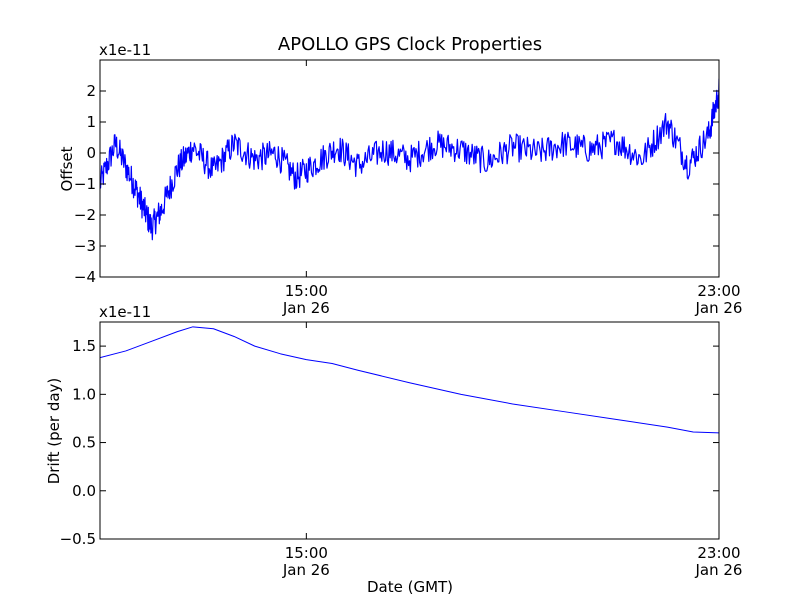 This screenshot has height=604, width=800. What do you see at coordinates (67, 168) in the screenshot?
I see `offset-y-axis-label: Offset` at bounding box center [67, 168].